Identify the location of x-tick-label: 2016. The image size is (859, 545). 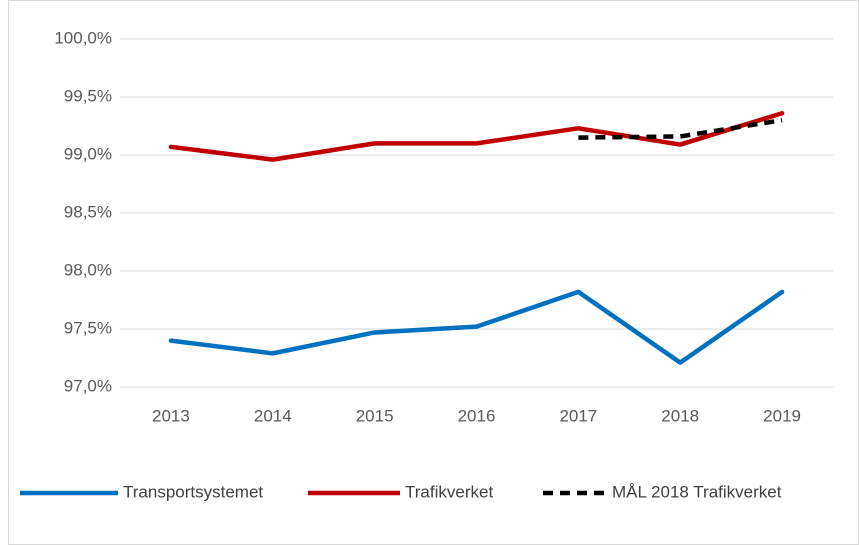
(477, 415).